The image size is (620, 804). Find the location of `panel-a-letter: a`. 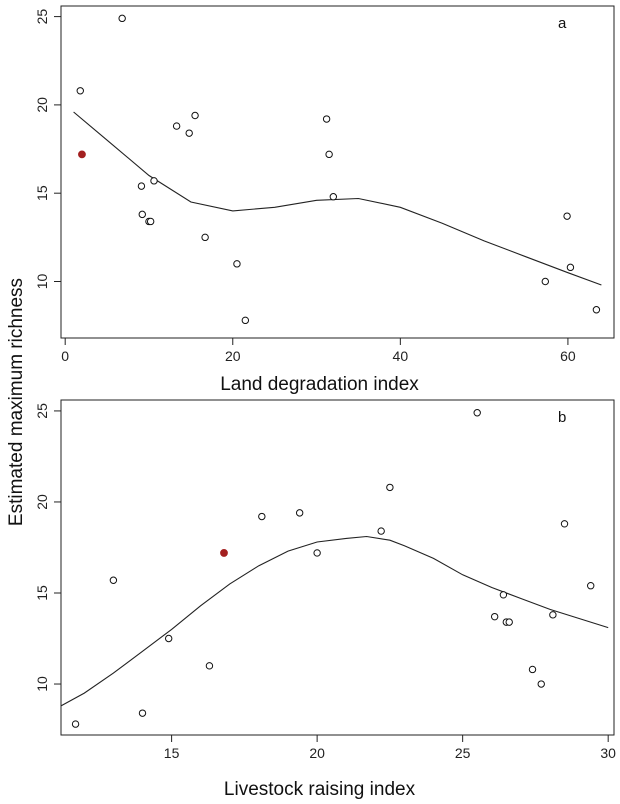

panel-a-letter: a is located at coordinates (562, 23).